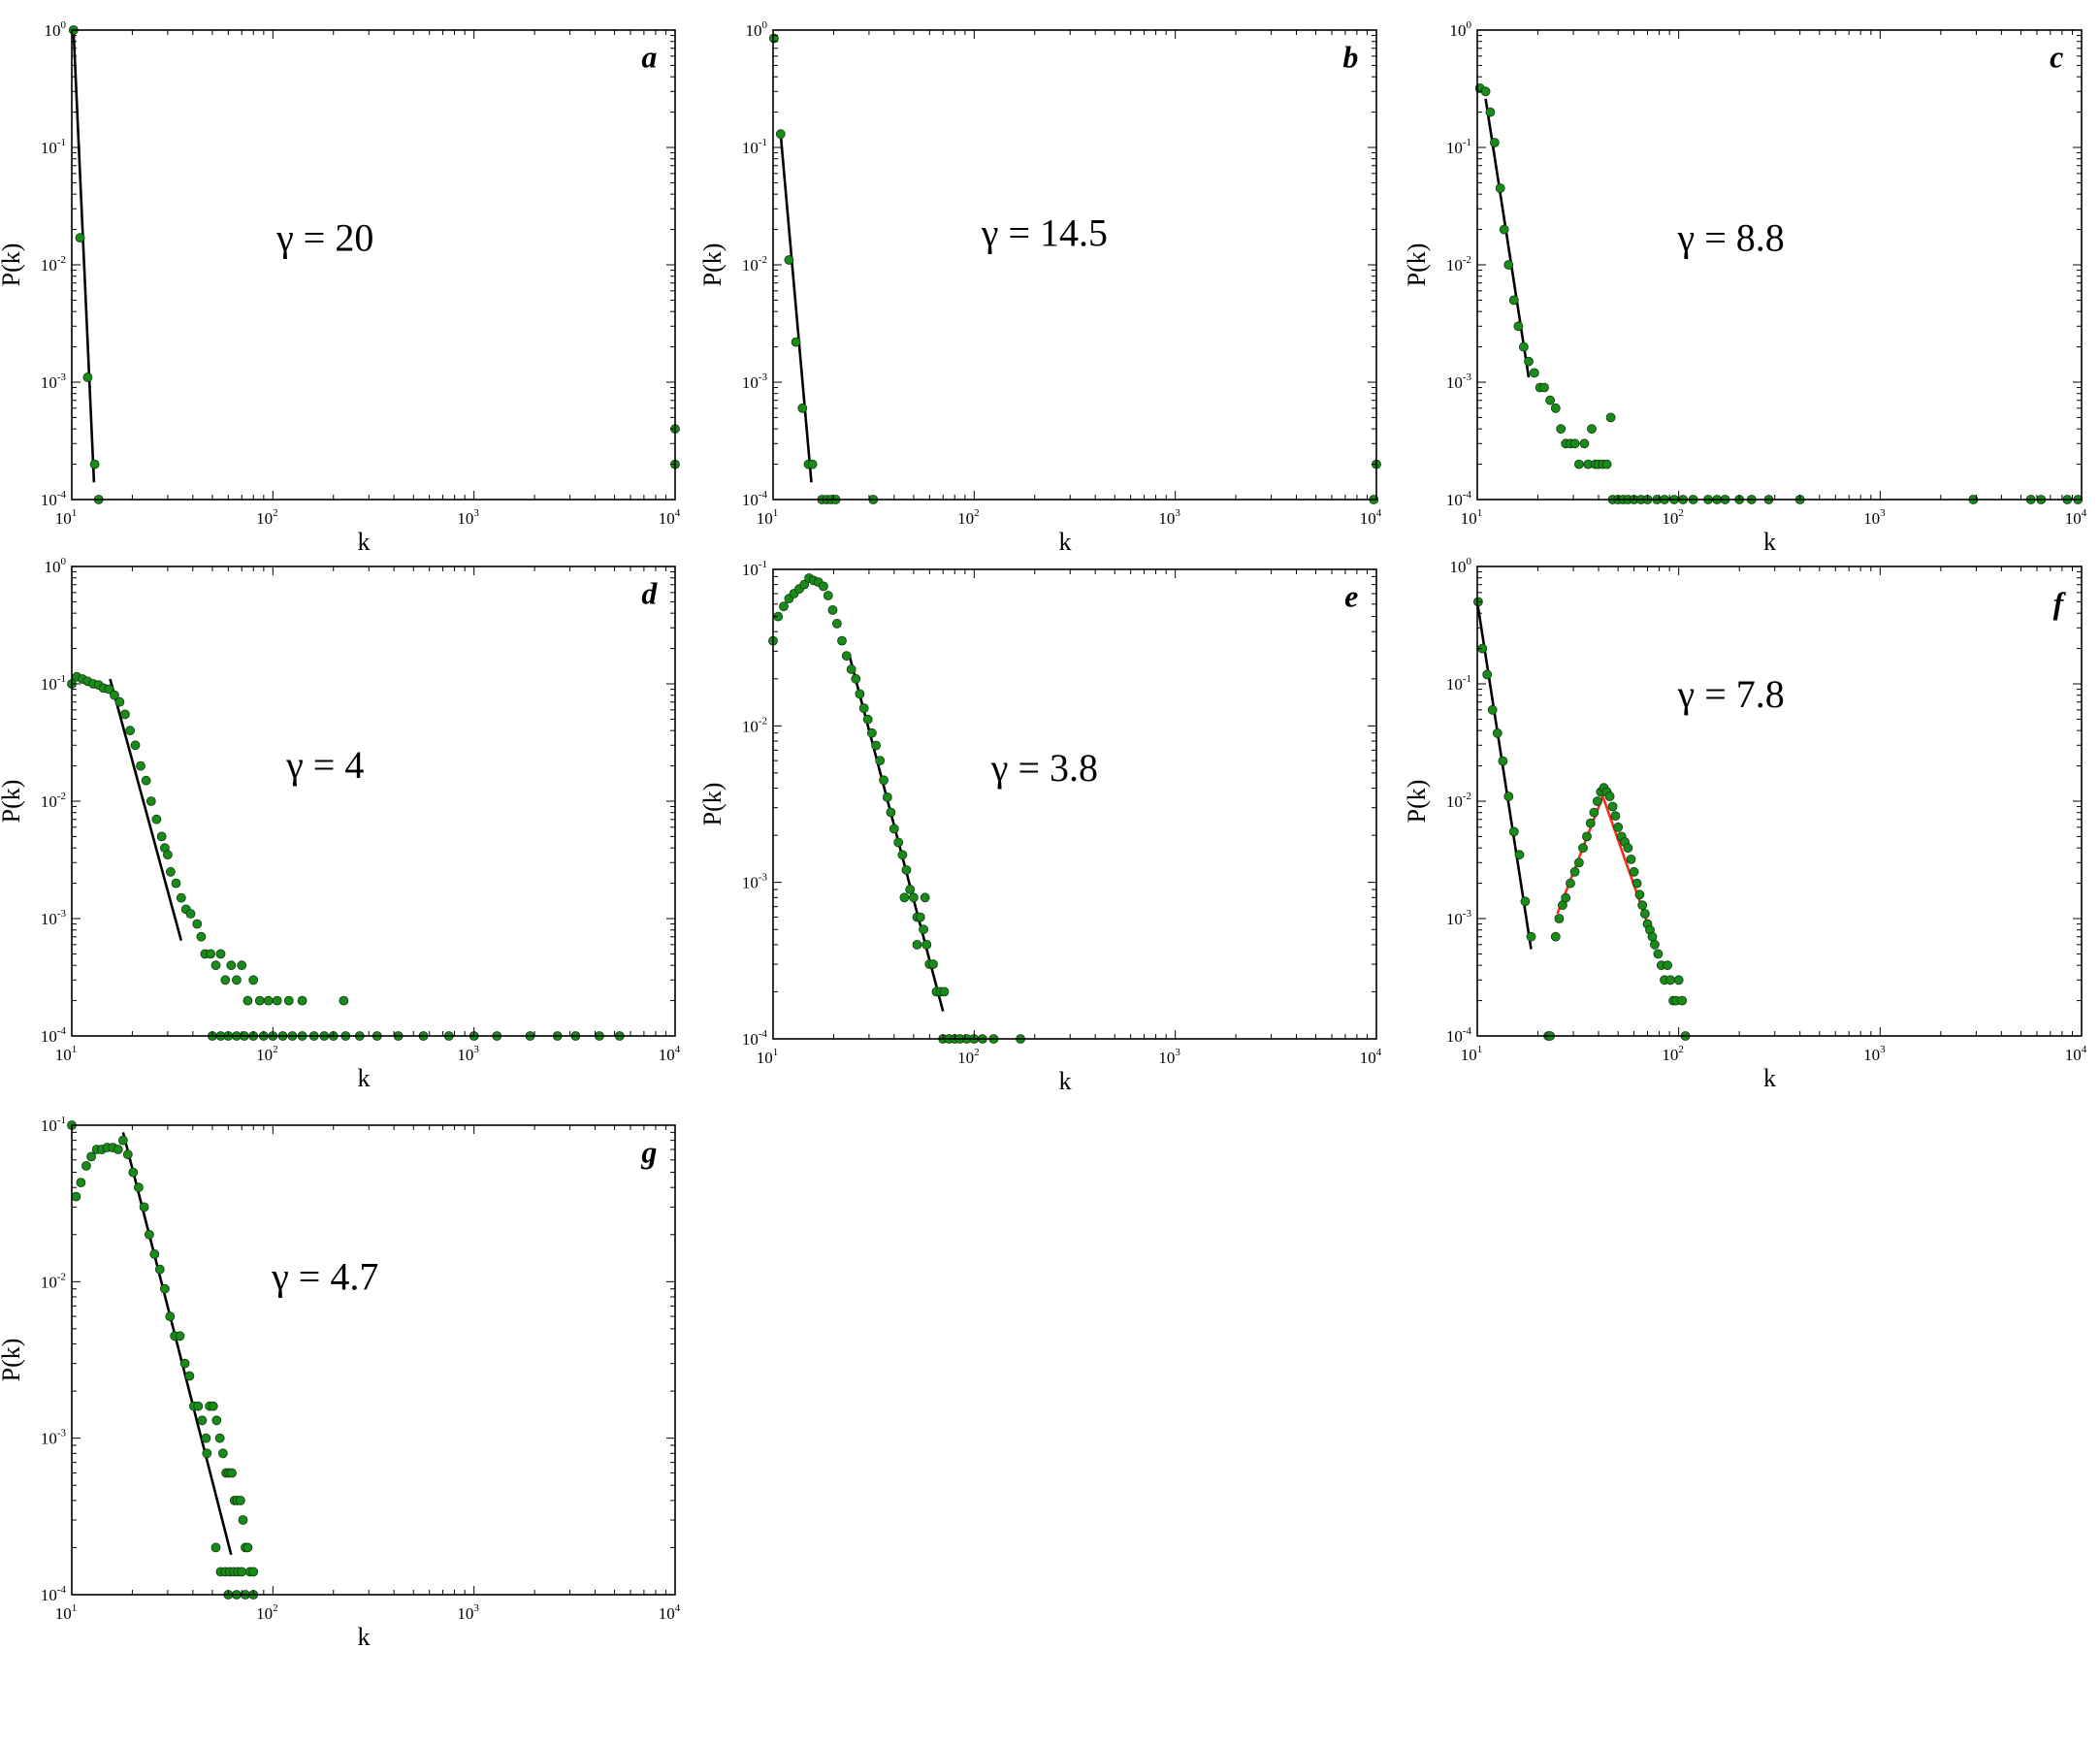 The height and width of the screenshot is (1746, 2100). Describe the element at coordinates (1351, 596) in the screenshot. I see `panel-letter: e` at that location.